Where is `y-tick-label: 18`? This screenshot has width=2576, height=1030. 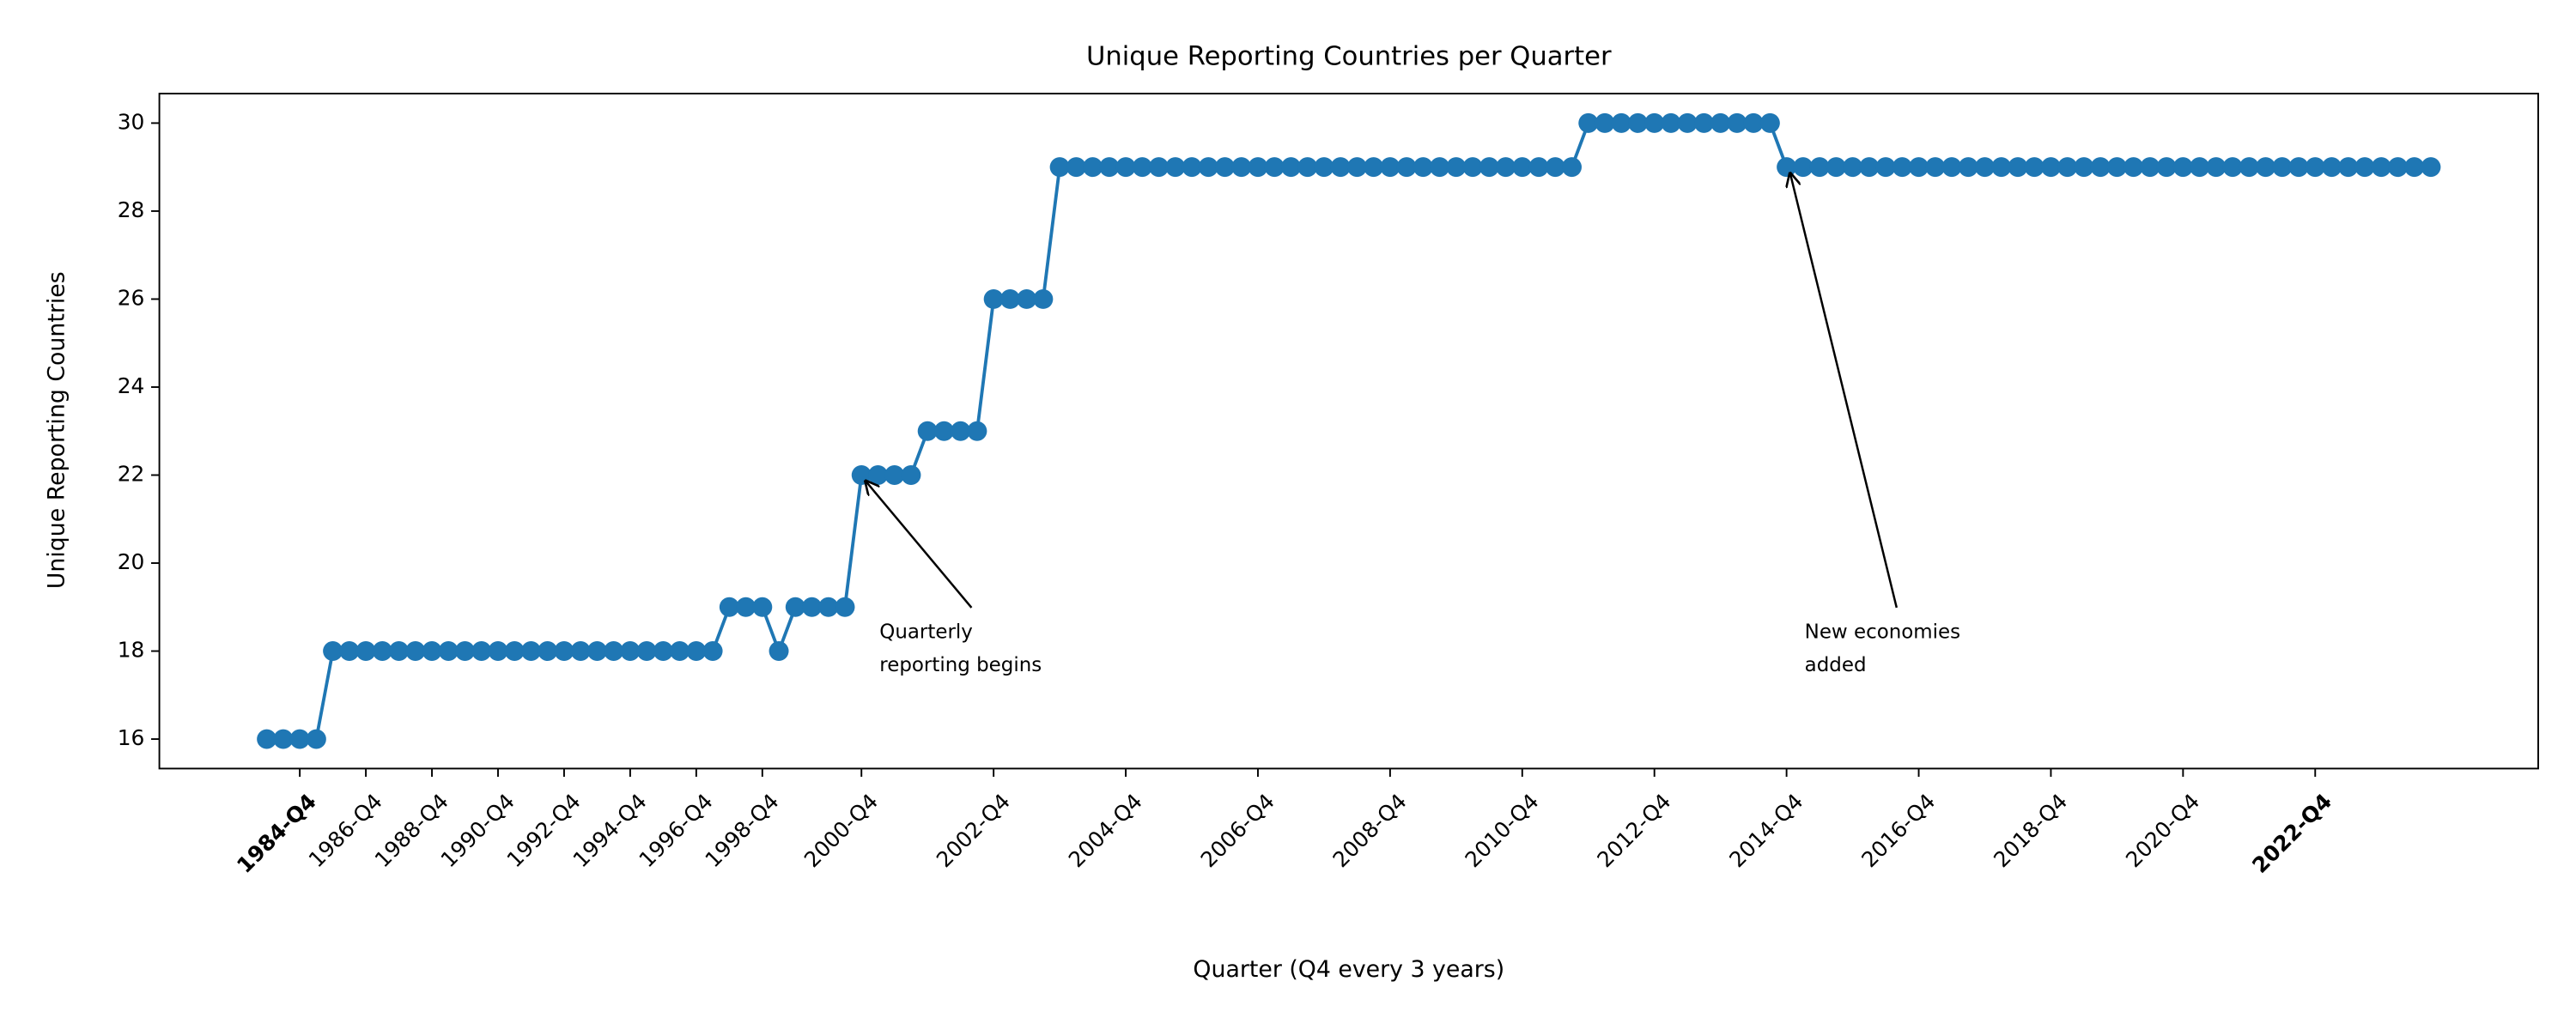
y-tick-label: 18 is located at coordinates (132, 650).